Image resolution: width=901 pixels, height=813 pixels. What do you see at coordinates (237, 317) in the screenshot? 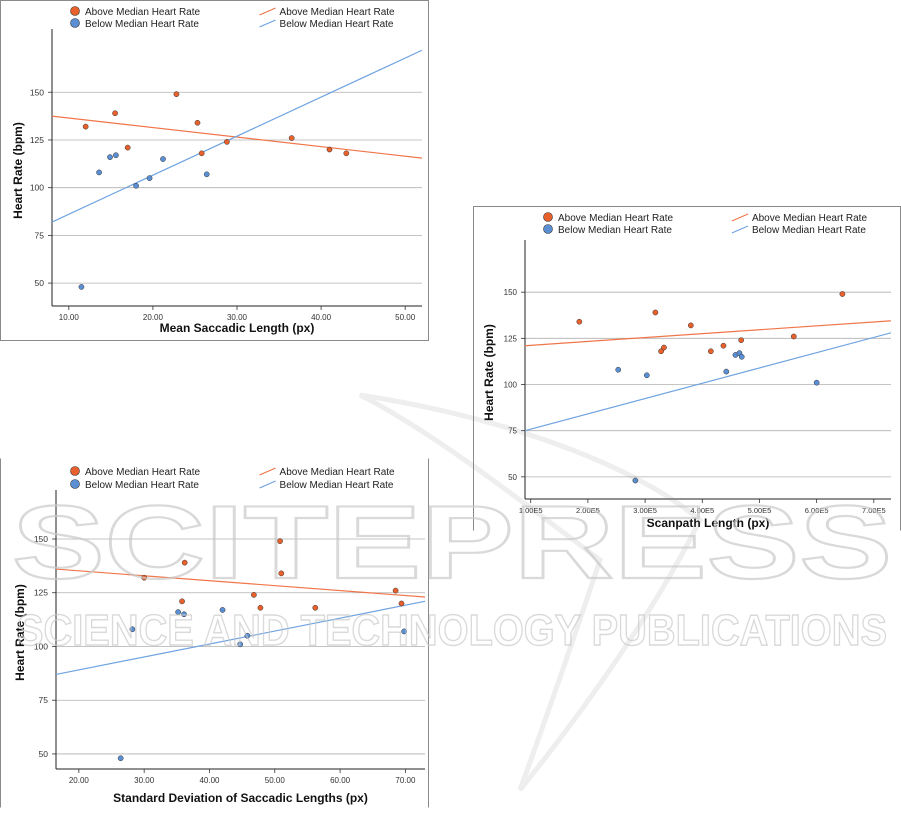
I see `x-tick-label: 30.00` at bounding box center [237, 317].